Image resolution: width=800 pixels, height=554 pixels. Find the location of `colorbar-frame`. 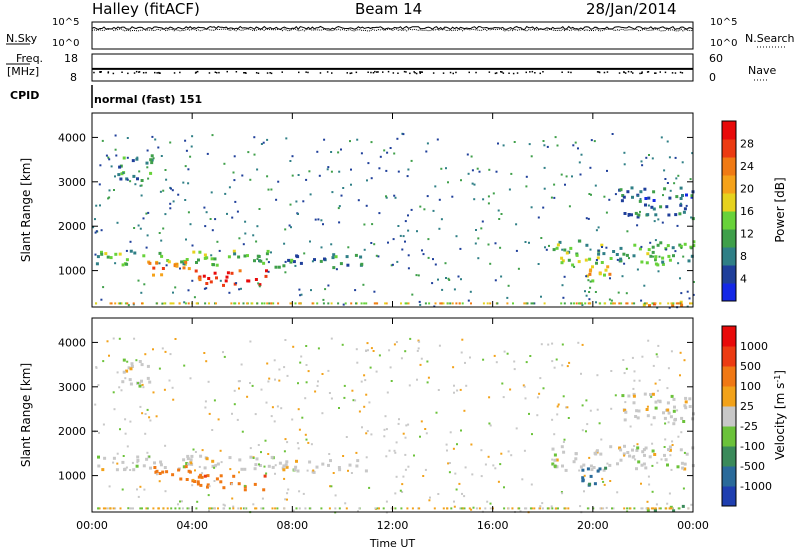

colorbar-frame is located at coordinates (729, 416).